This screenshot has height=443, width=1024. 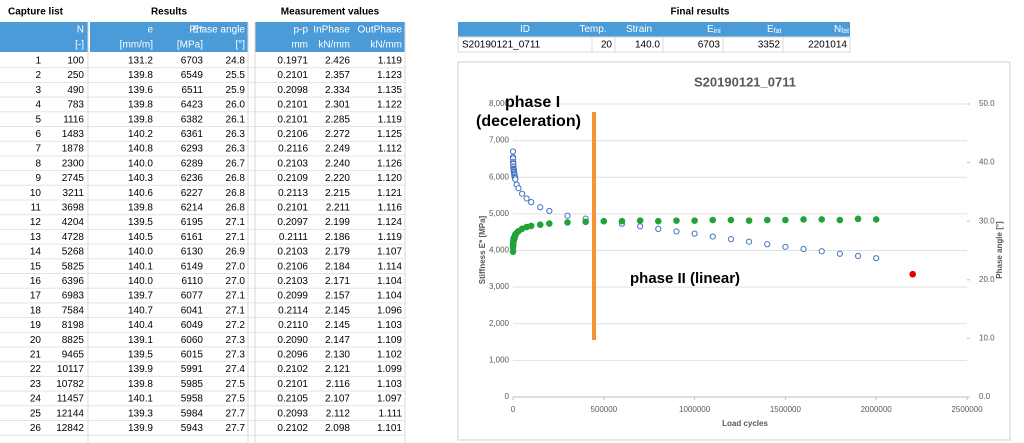 What do you see at coordinates (192, 193) in the screenshot?
I see `cell: 6227` at bounding box center [192, 193].